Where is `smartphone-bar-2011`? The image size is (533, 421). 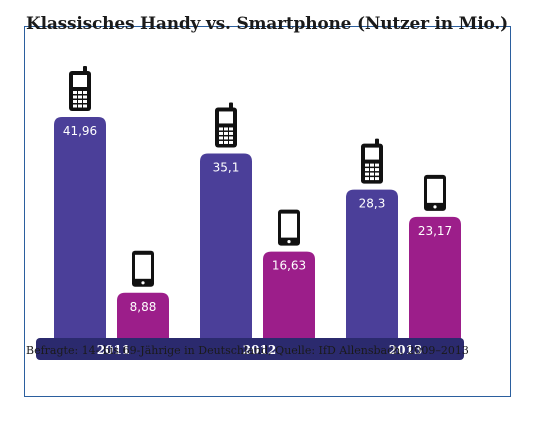 smartphone-bar-2011 is located at coordinates (143, 316).